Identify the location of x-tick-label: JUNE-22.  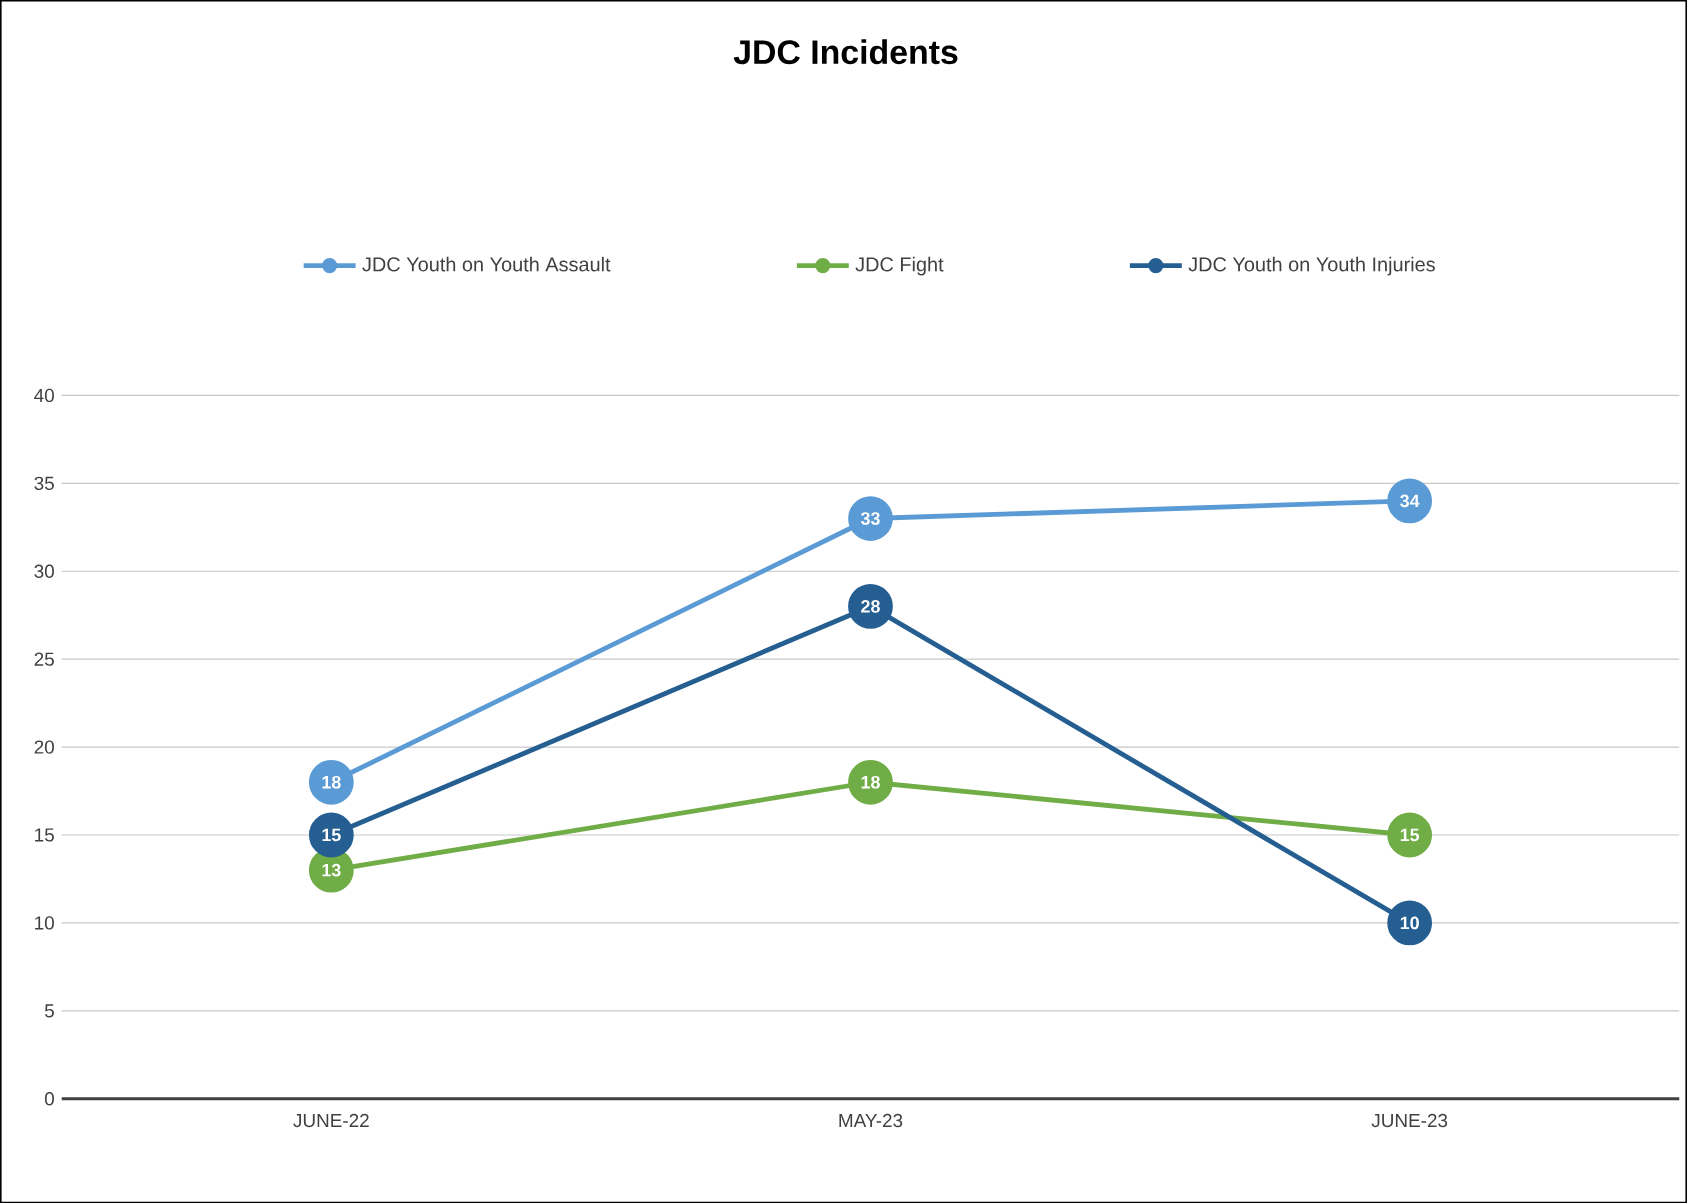
(331, 1120).